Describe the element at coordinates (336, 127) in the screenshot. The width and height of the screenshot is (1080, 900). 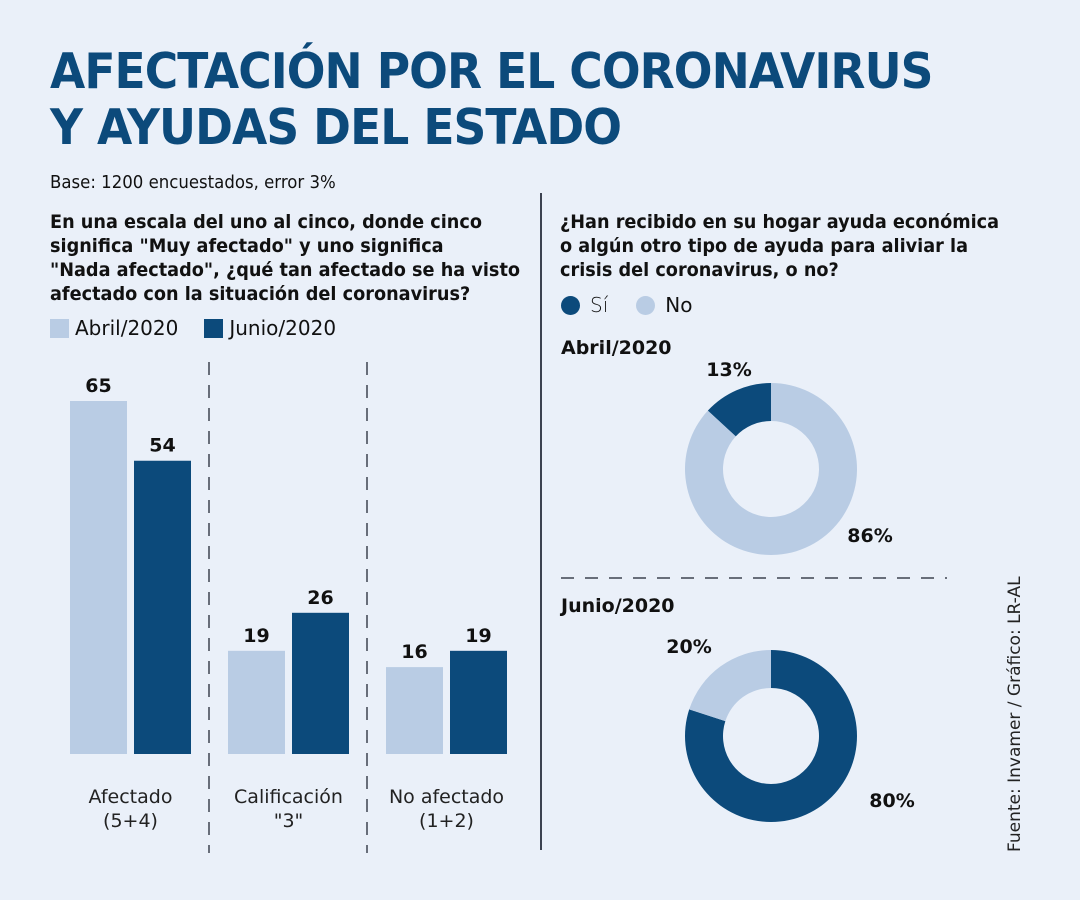
I see `title-line-2: Y AYUDAS DEL ESTADO` at that location.